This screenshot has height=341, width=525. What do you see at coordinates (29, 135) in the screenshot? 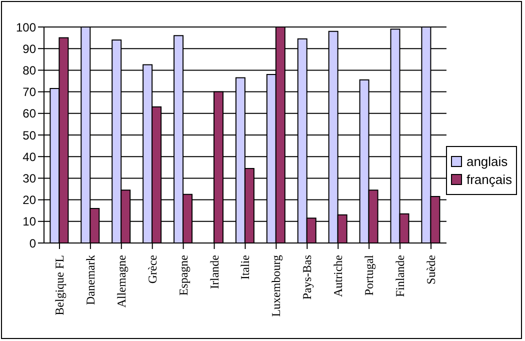
I see `y-tick-label: 50` at bounding box center [29, 135].